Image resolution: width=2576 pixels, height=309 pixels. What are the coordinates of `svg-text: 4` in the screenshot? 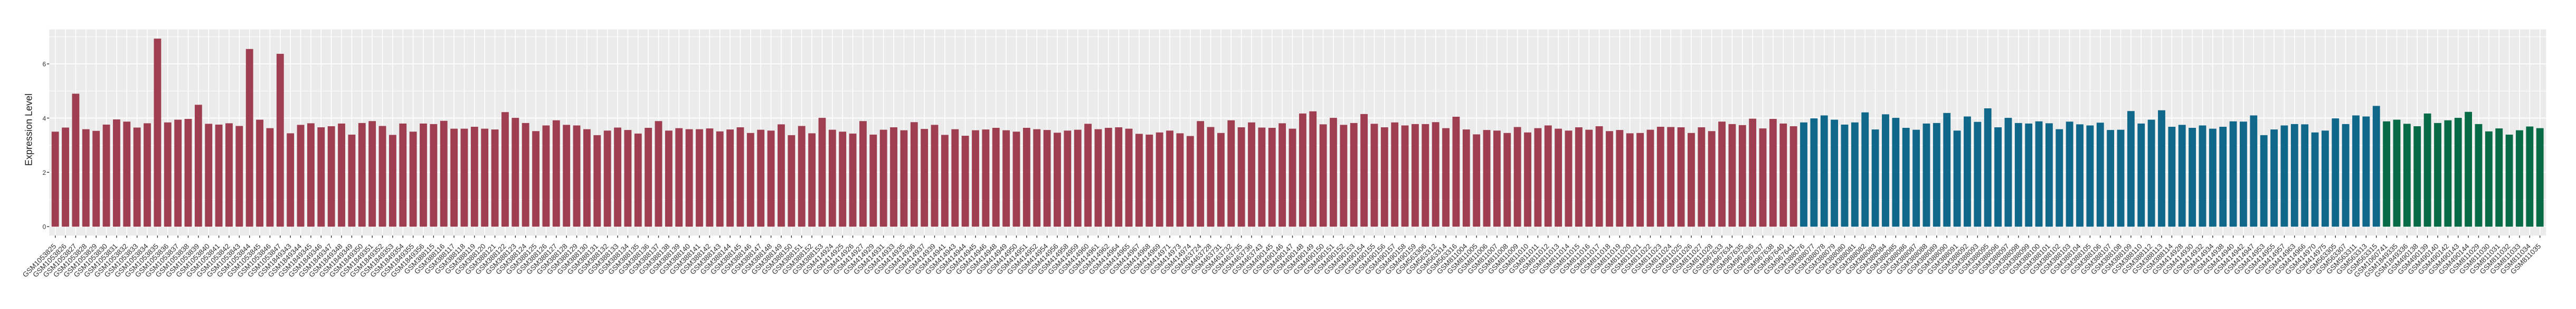 It's located at (44, 118).